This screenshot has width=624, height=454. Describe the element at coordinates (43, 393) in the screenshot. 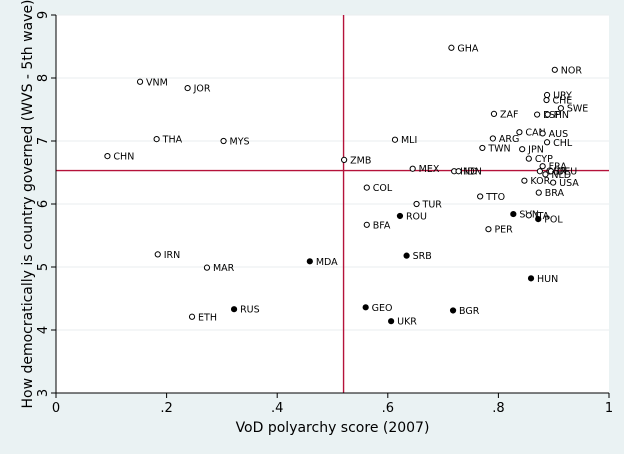

I see `y-tick-label: 3` at that location.